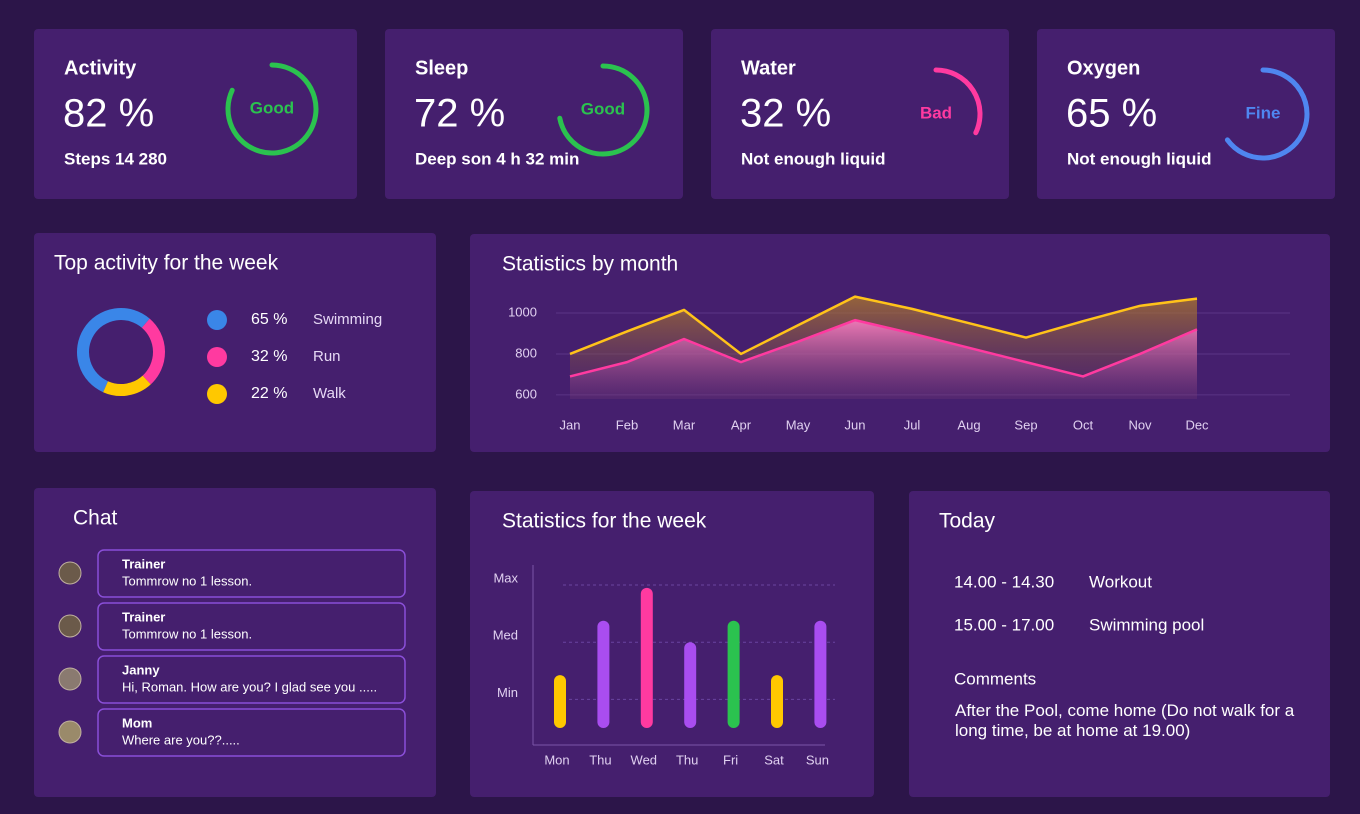 The image size is (1360, 814). I want to click on gauge-status: Fine, so click(1263, 112).